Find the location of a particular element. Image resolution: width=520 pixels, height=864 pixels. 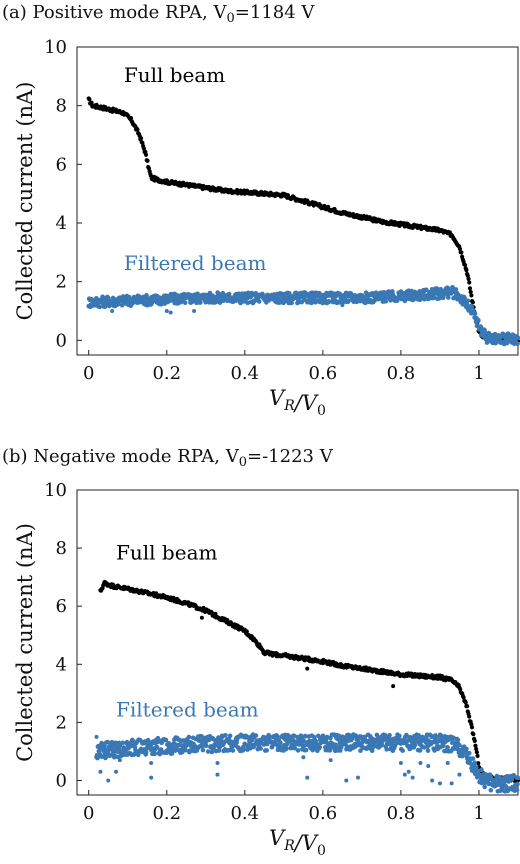

y-tick-label: 4 is located at coordinates (61, 664).